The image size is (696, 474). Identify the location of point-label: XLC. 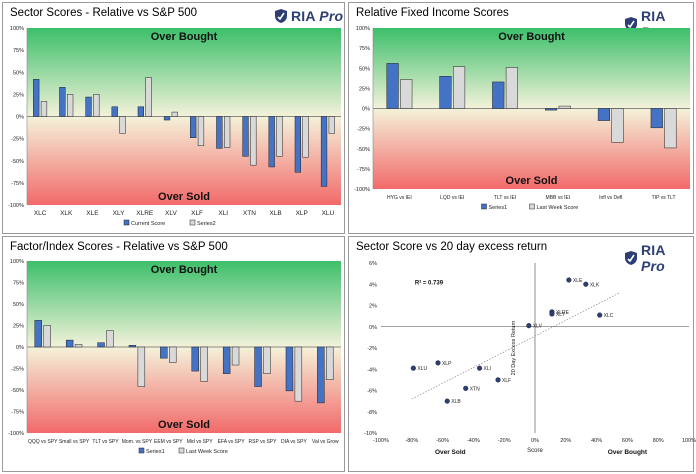
(609, 316).